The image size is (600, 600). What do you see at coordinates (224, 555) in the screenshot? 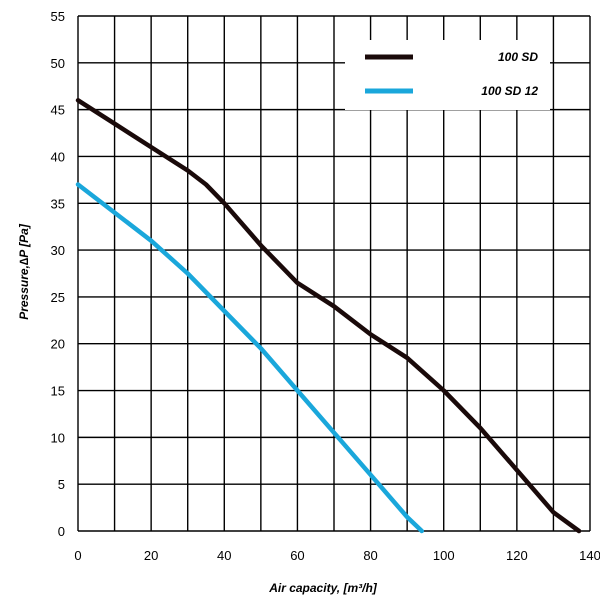
I see `x-tick-label: 40` at bounding box center [224, 555].